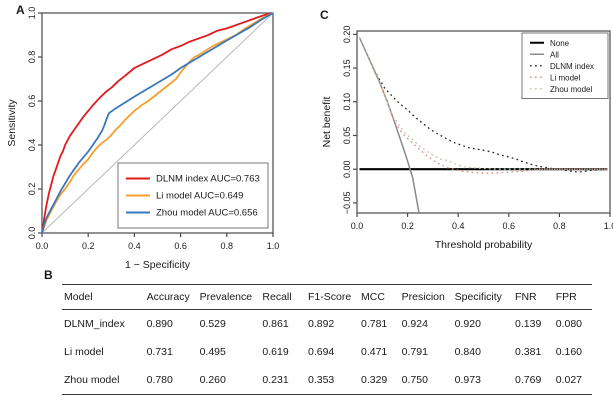  I want to click on table-cell: Li model, so click(84, 352).